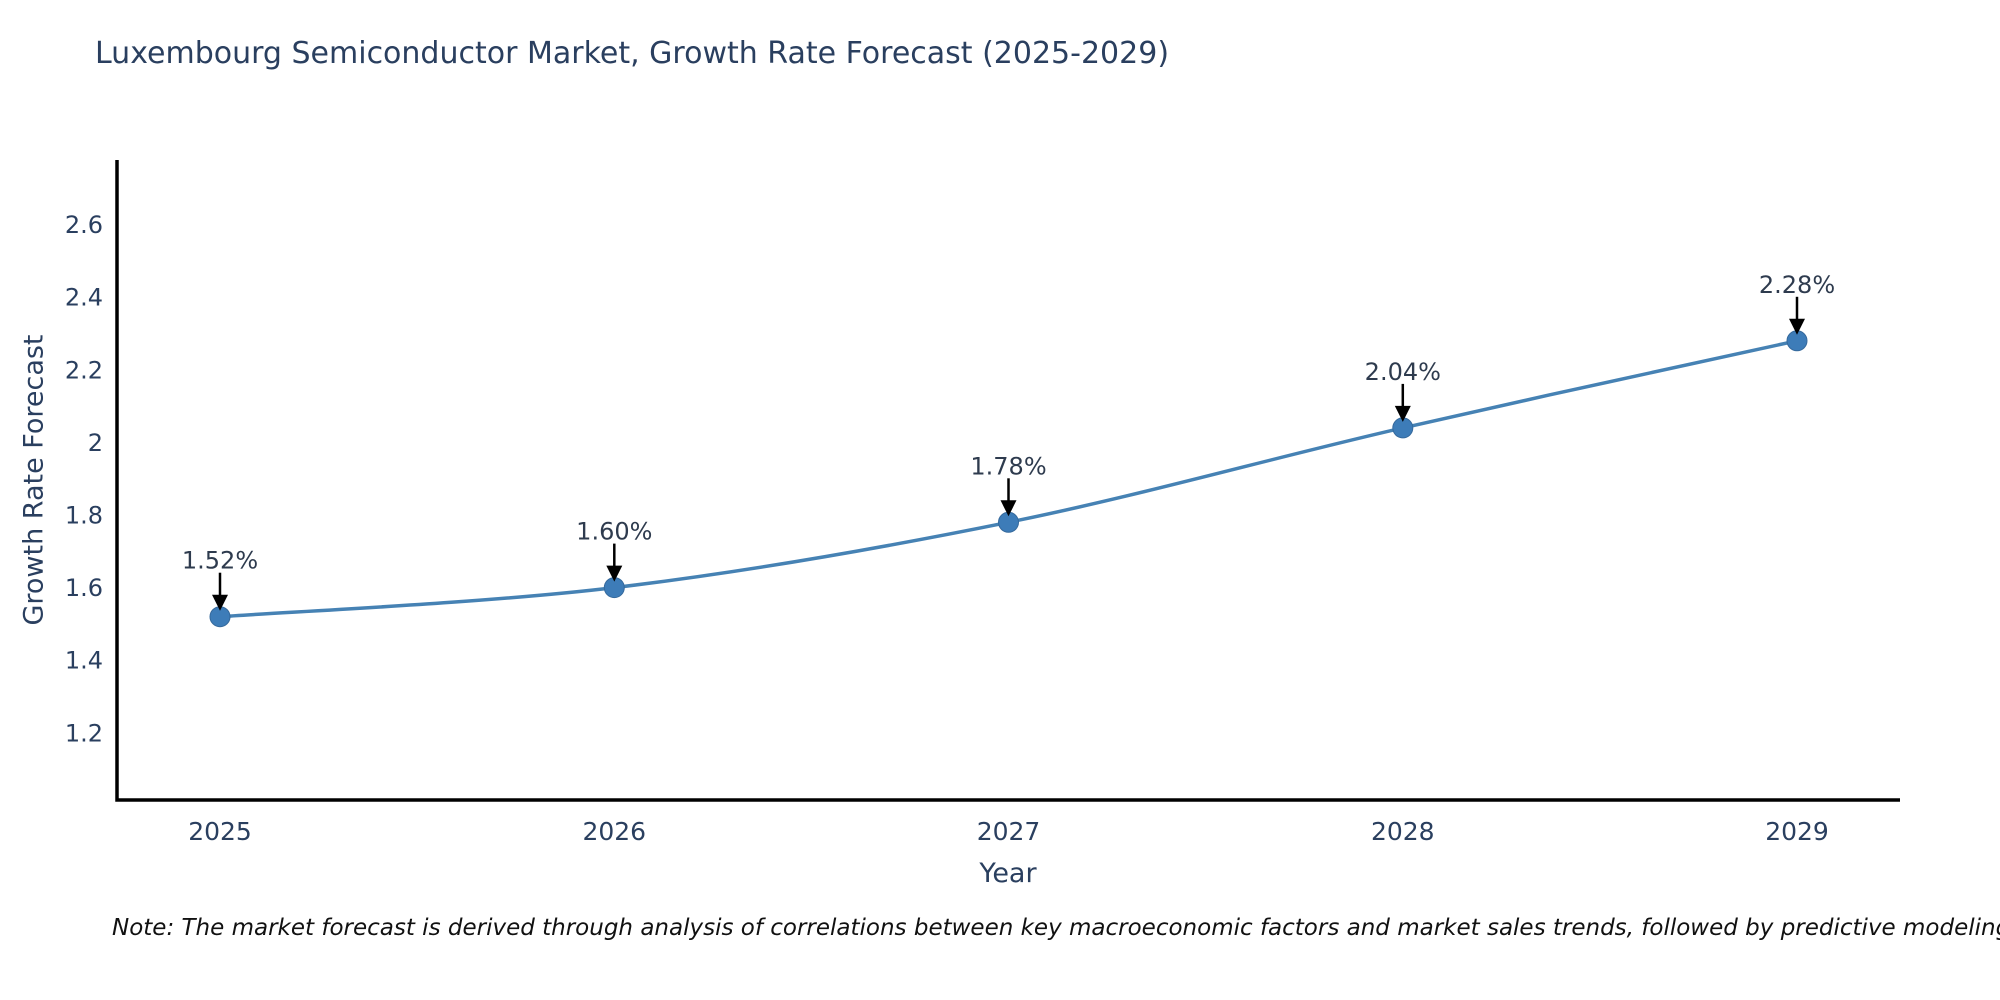 This screenshot has height=1000, width=2000. I want to click on y-tick-label: 2, so click(95, 443).